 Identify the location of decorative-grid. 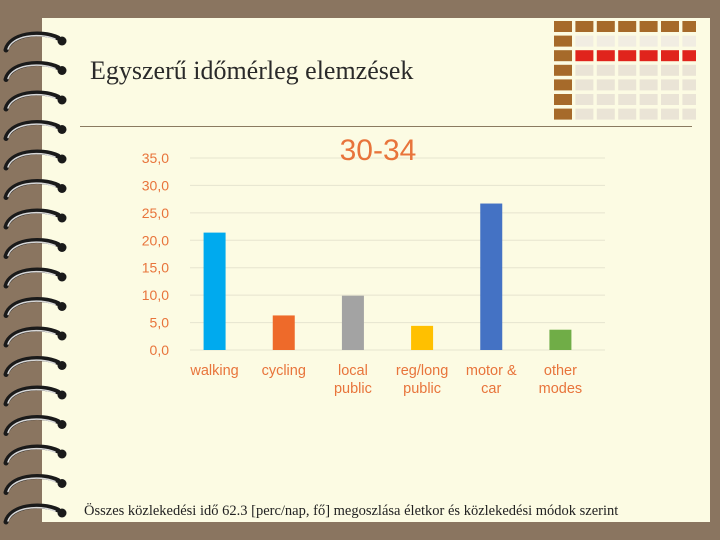
(625, 70).